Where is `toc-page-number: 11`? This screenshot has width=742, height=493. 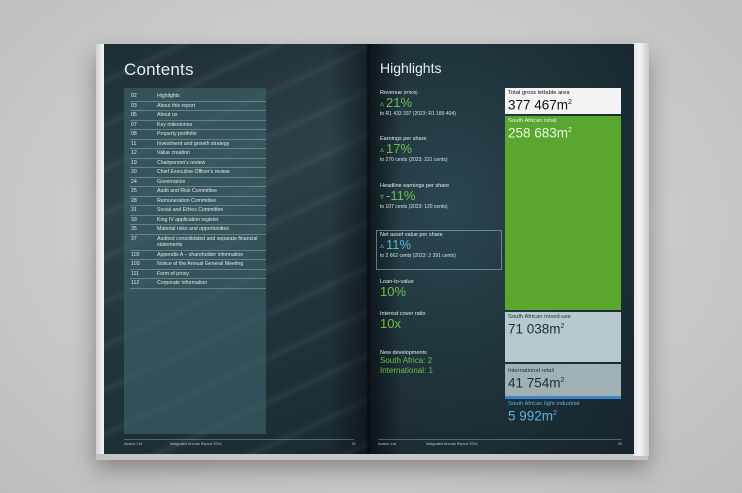 toc-page-number: 11 is located at coordinates (134, 143).